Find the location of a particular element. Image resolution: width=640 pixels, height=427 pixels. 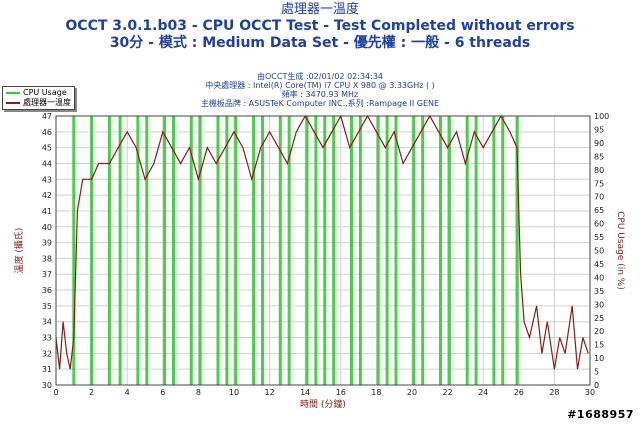

x-tick-label: 16 is located at coordinates (341, 392).